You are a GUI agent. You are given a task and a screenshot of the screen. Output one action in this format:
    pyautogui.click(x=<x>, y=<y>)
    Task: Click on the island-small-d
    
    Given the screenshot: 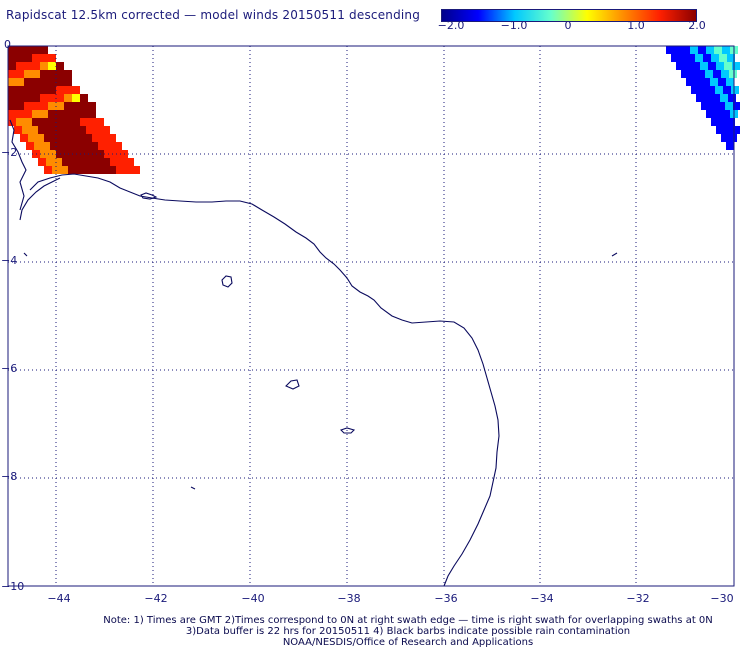 What is the action you would take?
    pyautogui.click(x=193, y=488)
    